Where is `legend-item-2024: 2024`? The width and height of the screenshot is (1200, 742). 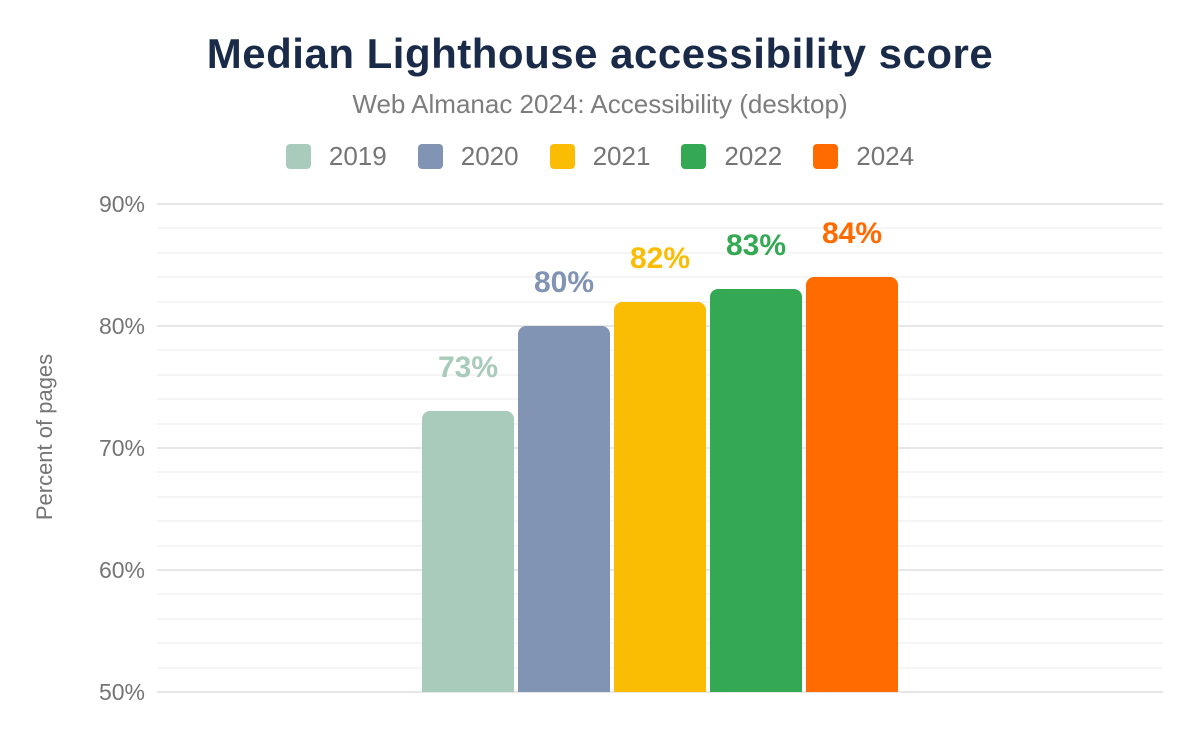 legend-item-2024: 2024 is located at coordinates (863, 156).